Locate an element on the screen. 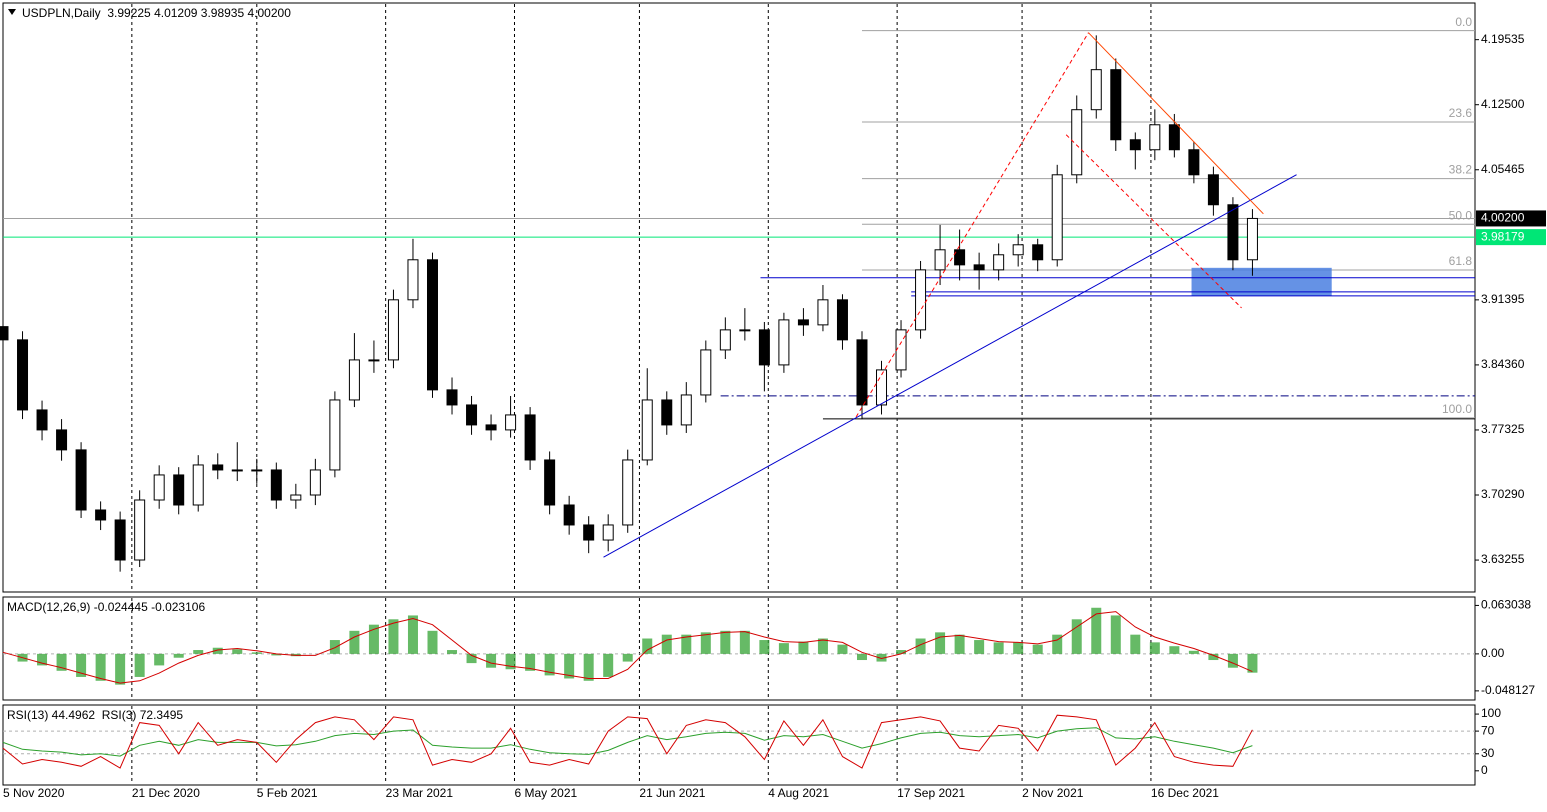 Image resolution: width=1547 pixels, height=812 pixels. y-tick-label: 70 is located at coordinates (1488, 730).